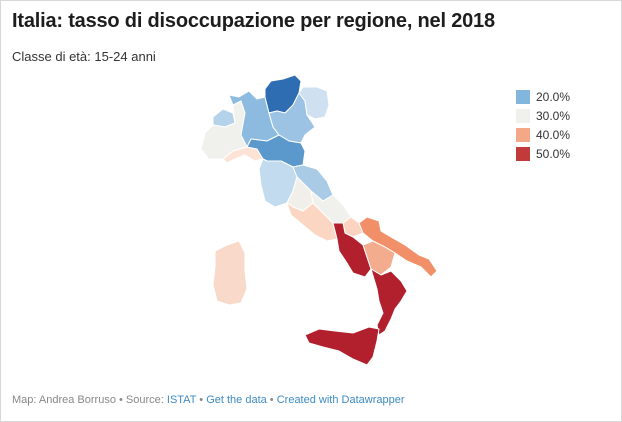  What do you see at coordinates (89, 400) in the screenshot?
I see `footer-credit: Map: Andrea Borruso • Source:` at bounding box center [89, 400].